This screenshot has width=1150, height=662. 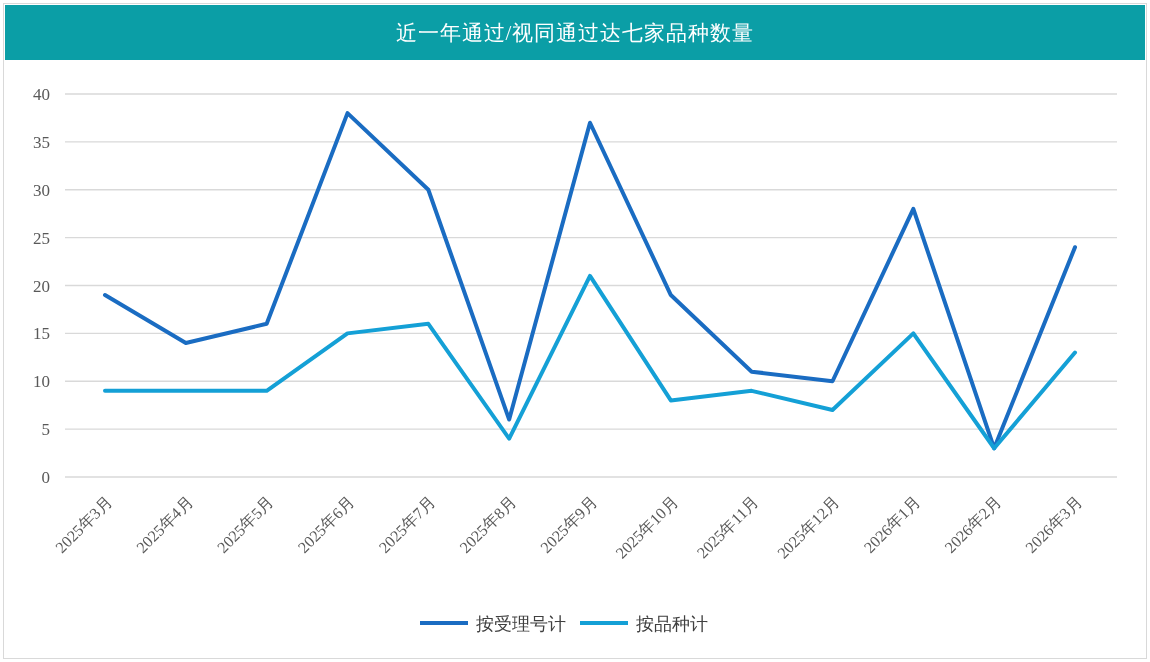 What do you see at coordinates (41, 286) in the screenshot?
I see `y-tick-label: 20` at bounding box center [41, 286].